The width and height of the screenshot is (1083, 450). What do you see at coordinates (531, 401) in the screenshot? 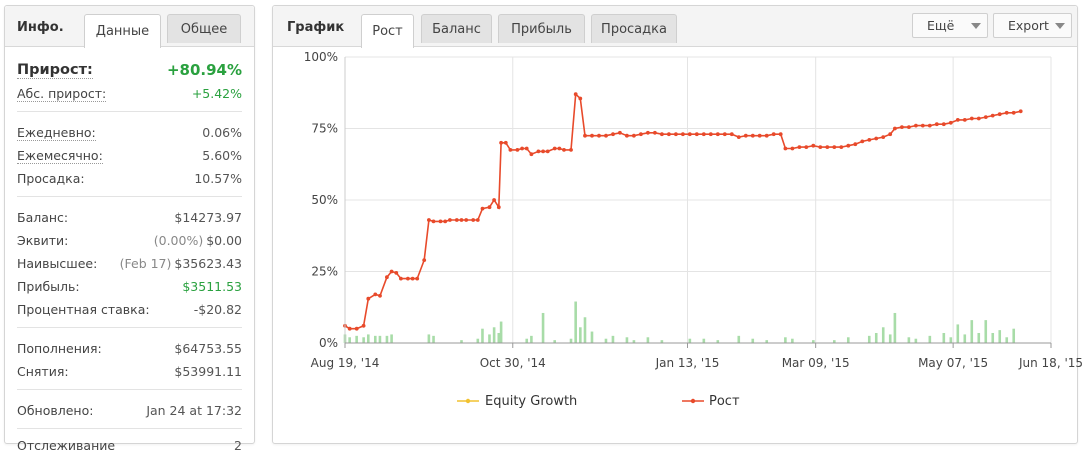
I see `legend-equity-label: Equity Growth` at bounding box center [531, 401].